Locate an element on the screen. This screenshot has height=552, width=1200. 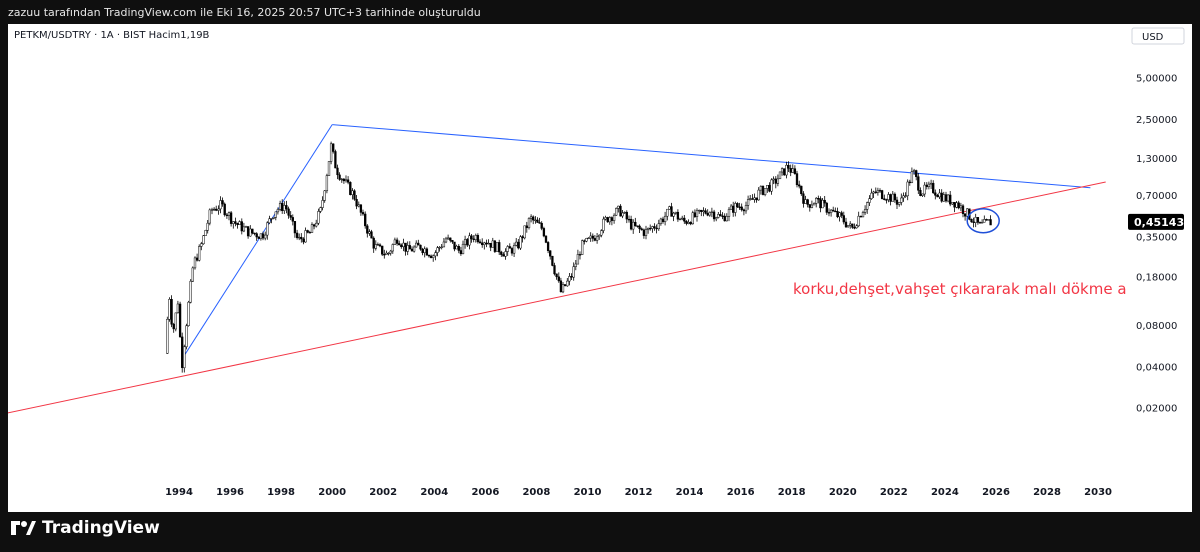
y-tick-label: 0,18000 is located at coordinates (1156, 277).